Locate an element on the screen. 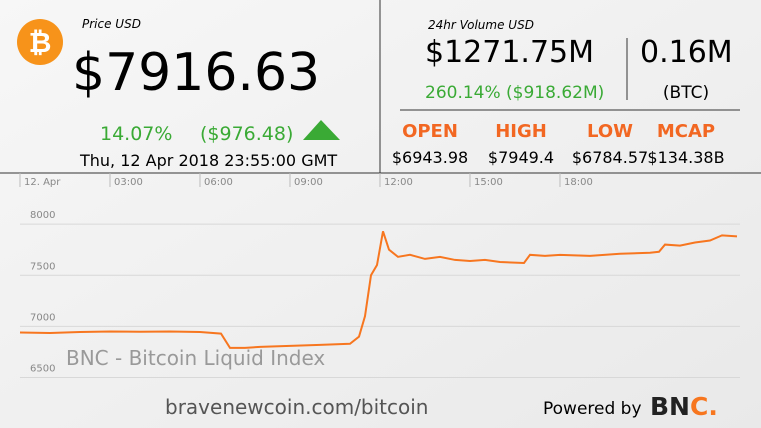  x-tick-label: 03:00 is located at coordinates (128, 182).